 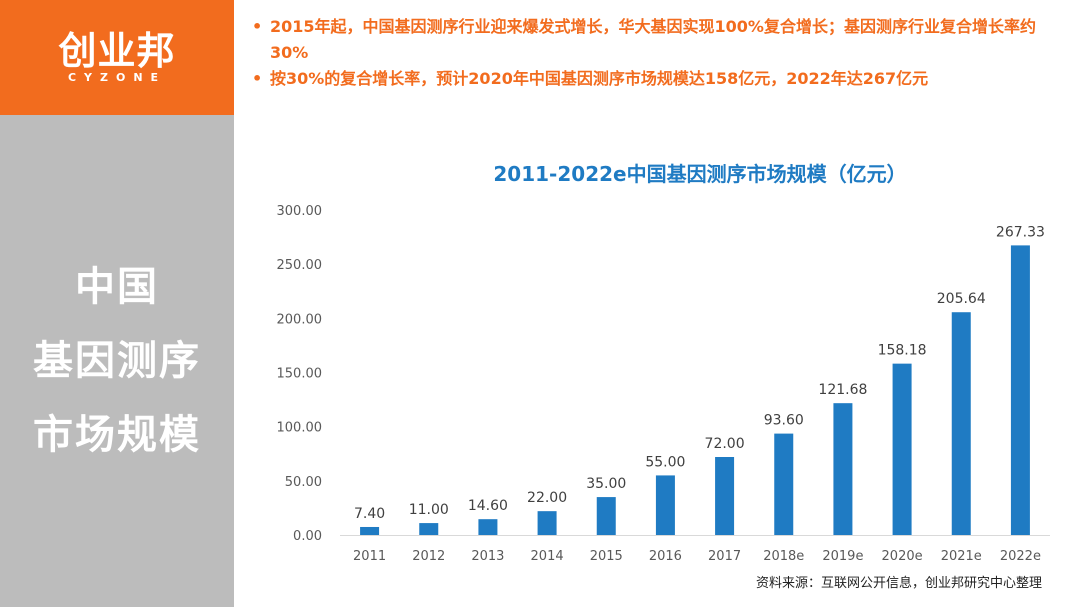 What do you see at coordinates (724, 556) in the screenshot?
I see `x-tick-label: 2017` at bounding box center [724, 556].